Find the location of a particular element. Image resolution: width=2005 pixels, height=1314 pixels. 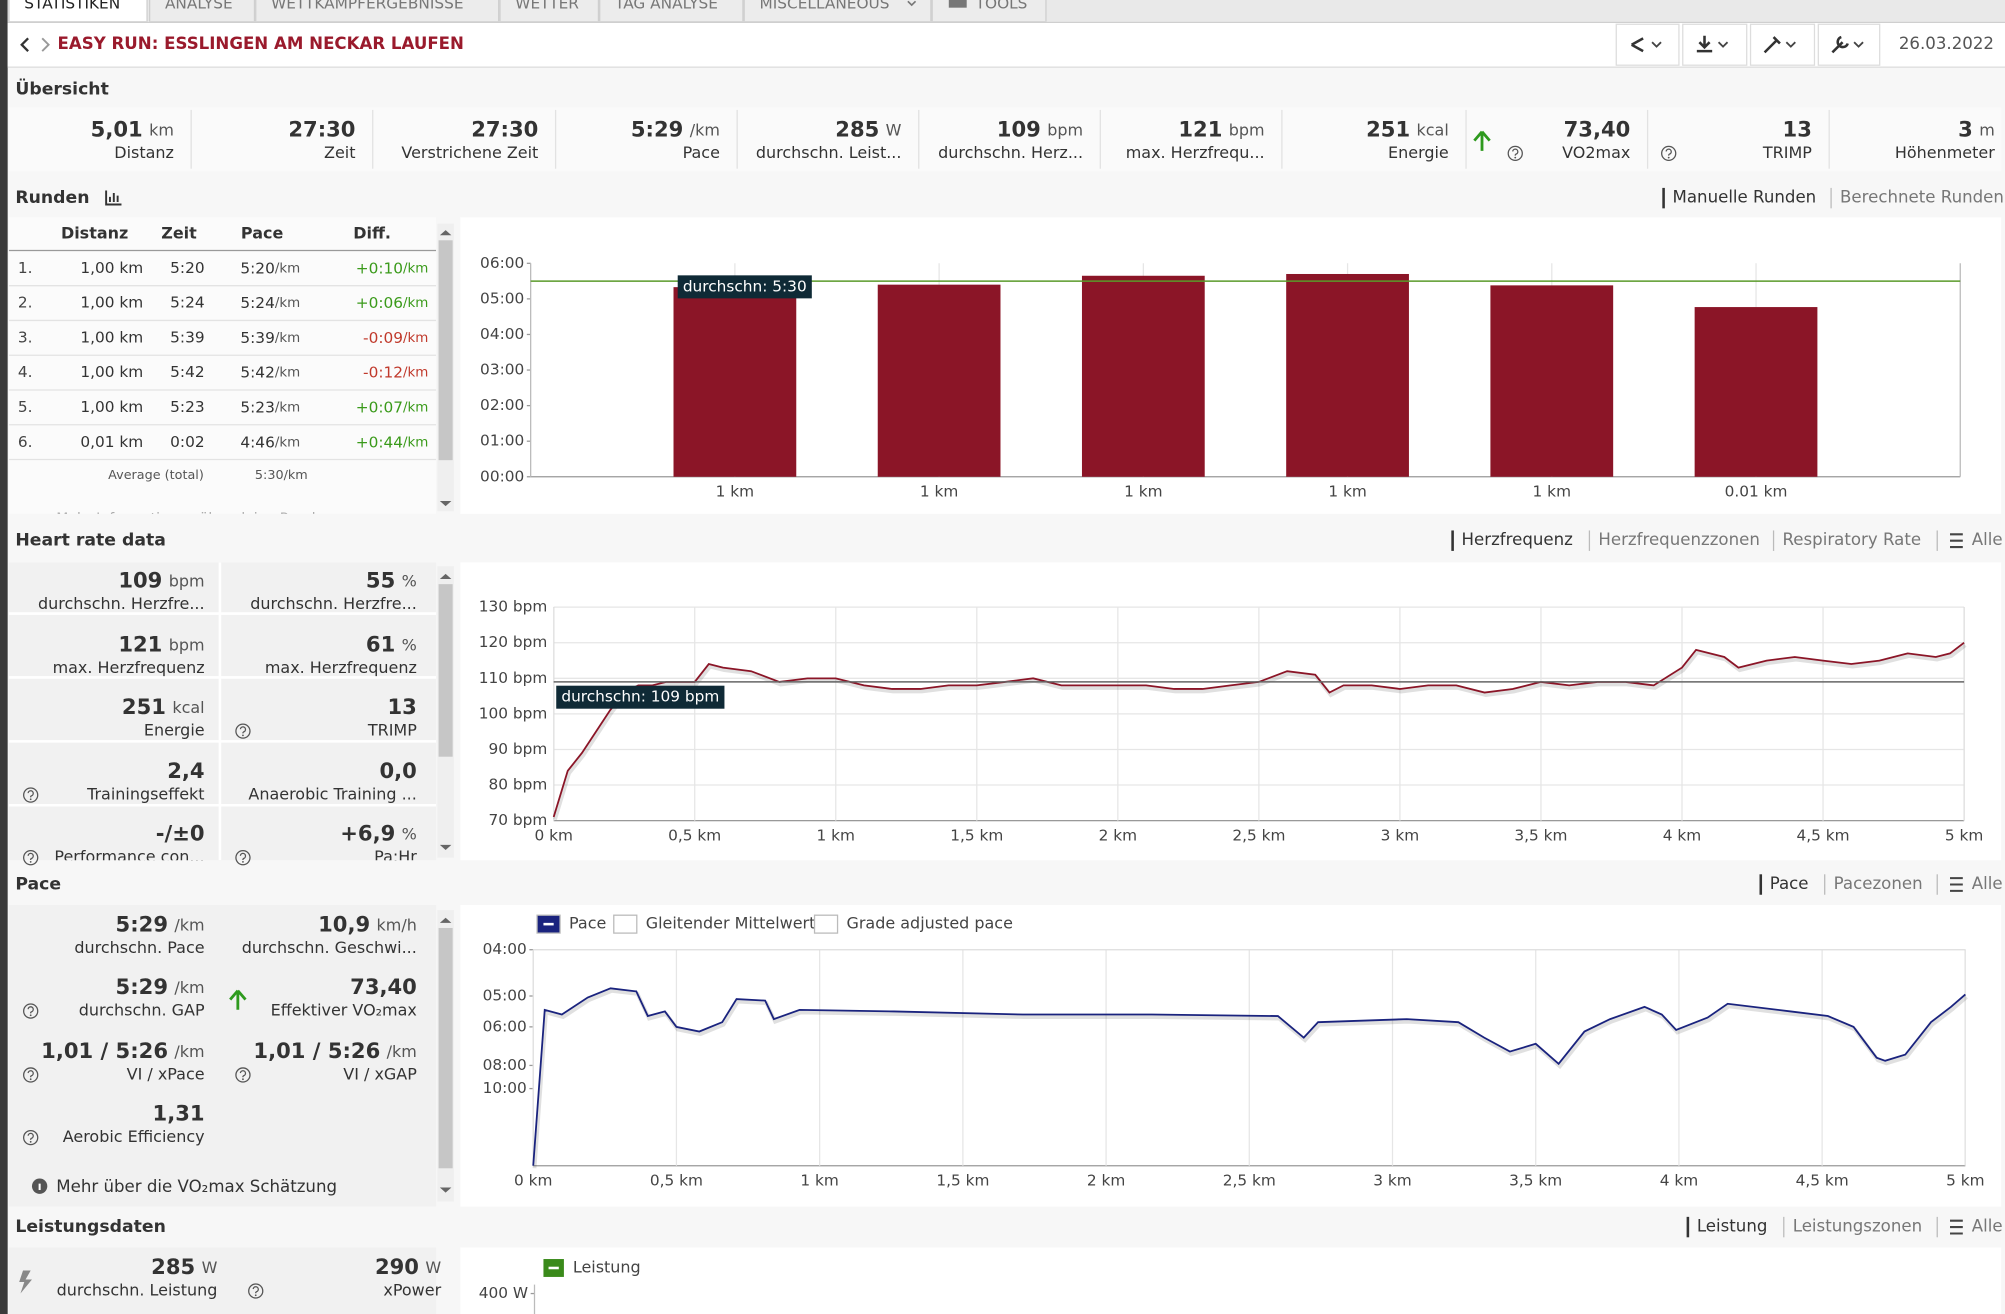

stat: 1,31 is located at coordinates (179, 1113).